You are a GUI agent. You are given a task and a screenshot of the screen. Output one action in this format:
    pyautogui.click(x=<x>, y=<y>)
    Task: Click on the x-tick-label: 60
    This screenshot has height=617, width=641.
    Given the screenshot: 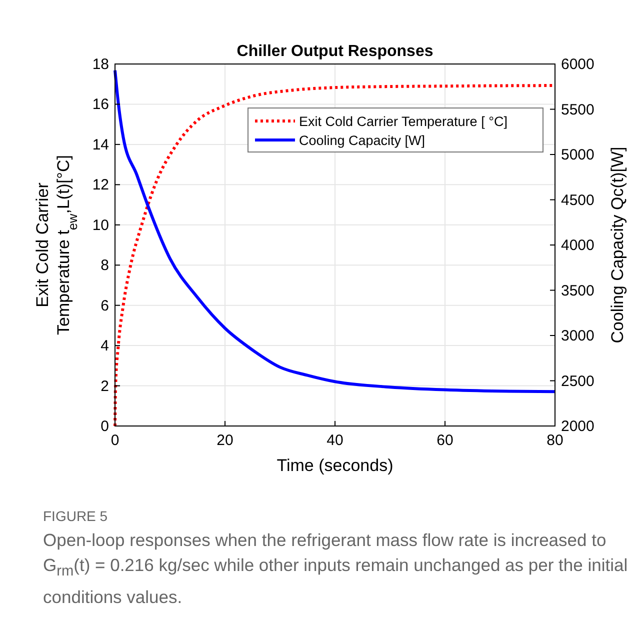 What is the action you would take?
    pyautogui.click(x=445, y=440)
    